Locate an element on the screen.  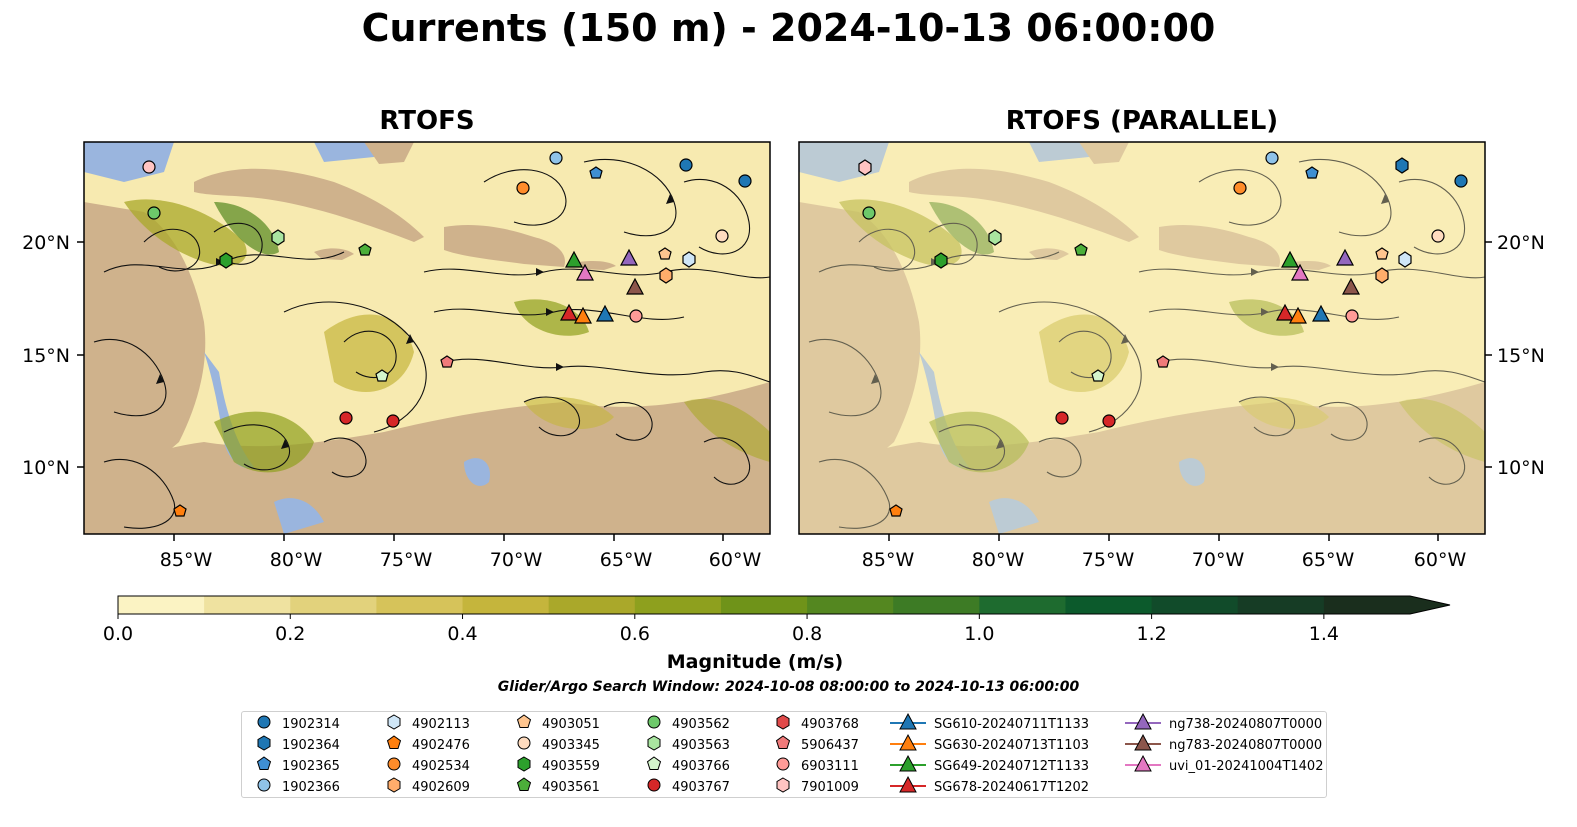
legend-entry: 4902609 is located at coordinates (427, 787).